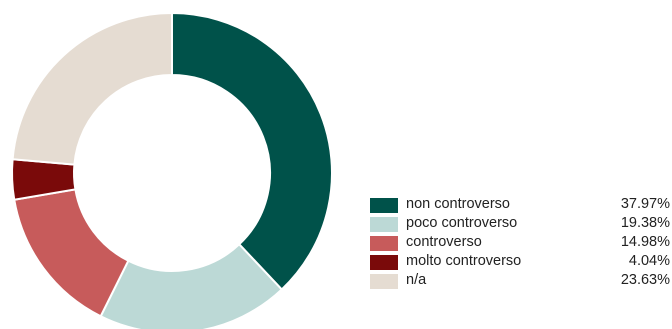 The width and height of the screenshot is (672, 329). What do you see at coordinates (645, 223) in the screenshot?
I see `legend-value: 19.38%` at bounding box center [645, 223].